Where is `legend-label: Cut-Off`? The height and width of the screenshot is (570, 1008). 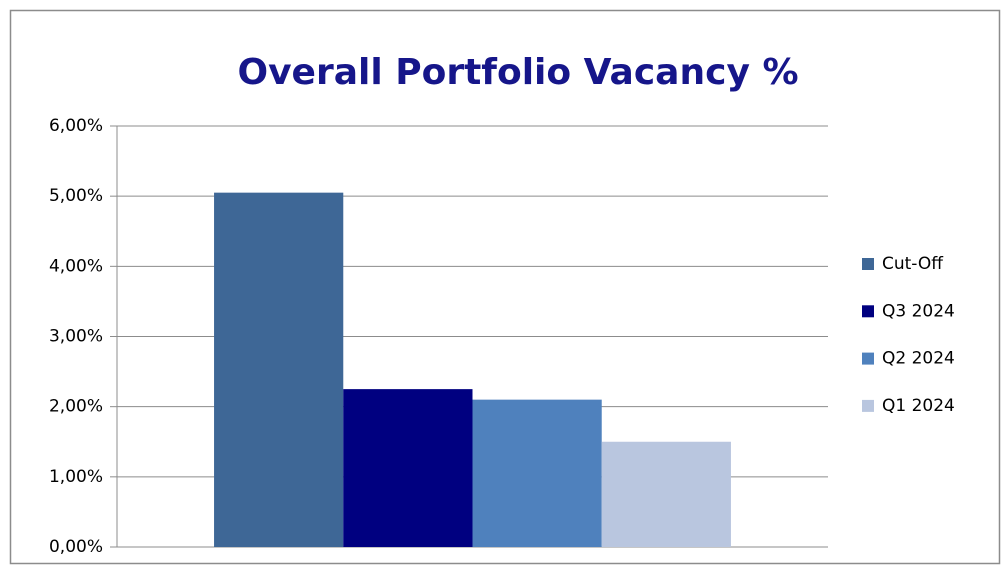
legend-label: Cut-Off is located at coordinates (913, 264).